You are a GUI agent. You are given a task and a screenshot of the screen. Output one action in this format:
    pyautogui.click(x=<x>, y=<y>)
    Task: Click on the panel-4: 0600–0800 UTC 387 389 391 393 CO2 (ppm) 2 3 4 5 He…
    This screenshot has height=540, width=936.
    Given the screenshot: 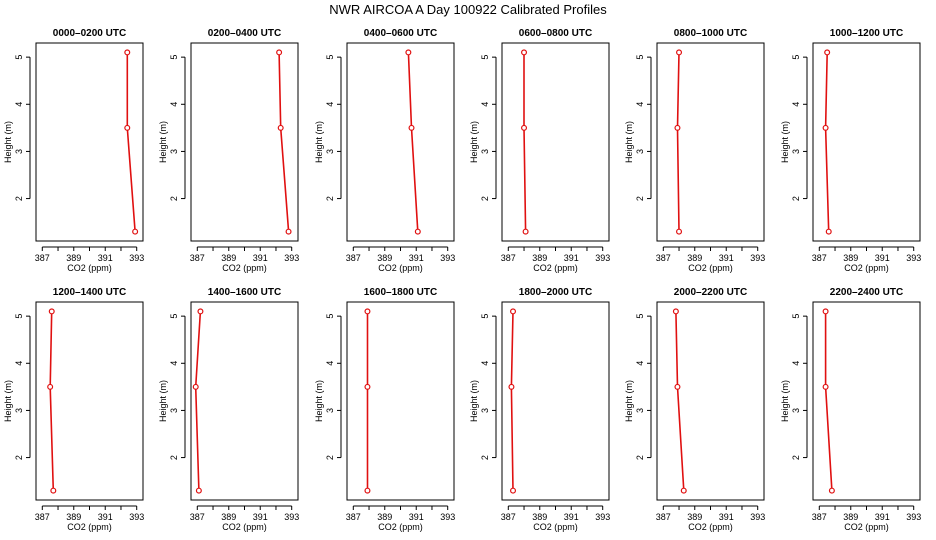 What is the action you would take?
    pyautogui.click(x=539, y=150)
    